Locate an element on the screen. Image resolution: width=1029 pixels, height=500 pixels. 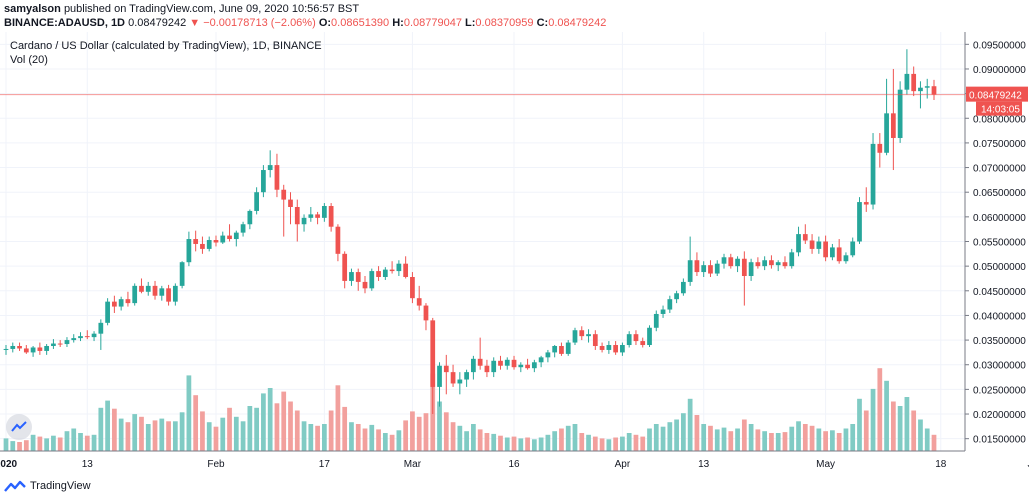
high-value: 0.08779047 is located at coordinates (432, 23).